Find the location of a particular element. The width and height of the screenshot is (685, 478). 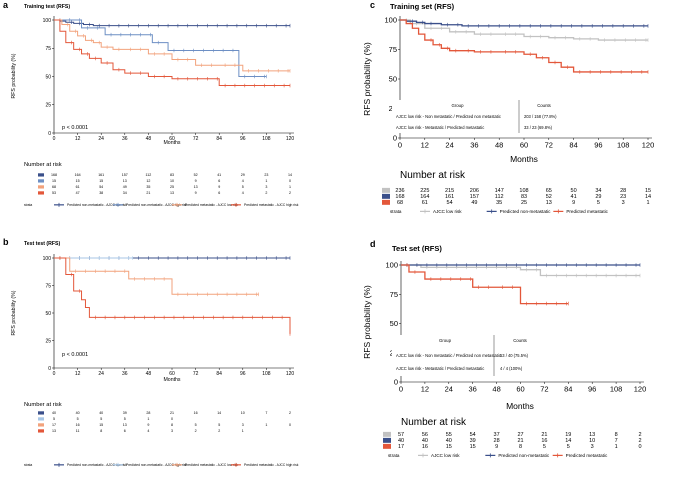

table-bg is located at coordinates (469, 355).